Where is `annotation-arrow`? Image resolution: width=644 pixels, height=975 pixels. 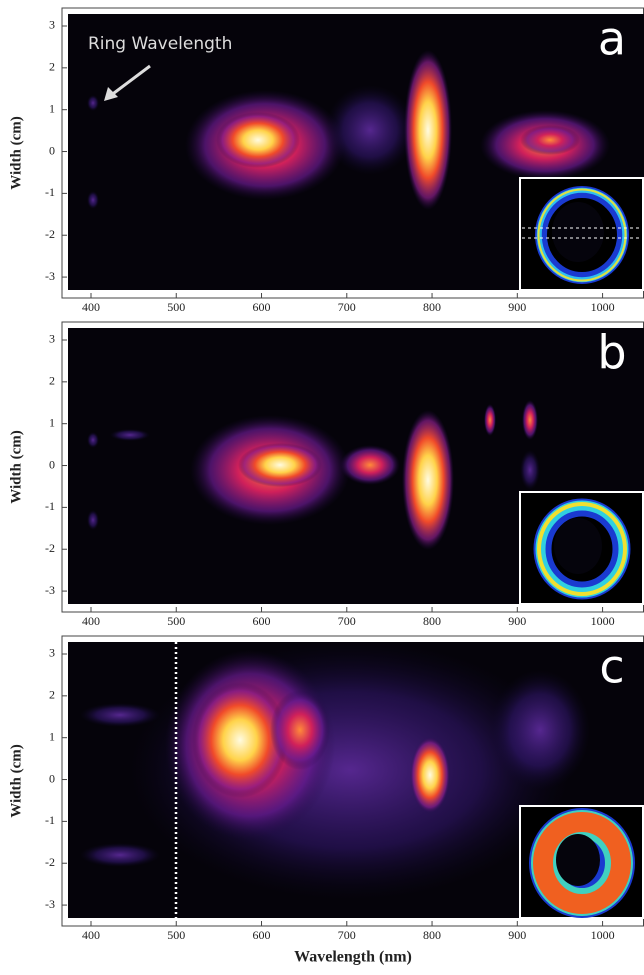 annotation-arrow is located at coordinates (130, 81).